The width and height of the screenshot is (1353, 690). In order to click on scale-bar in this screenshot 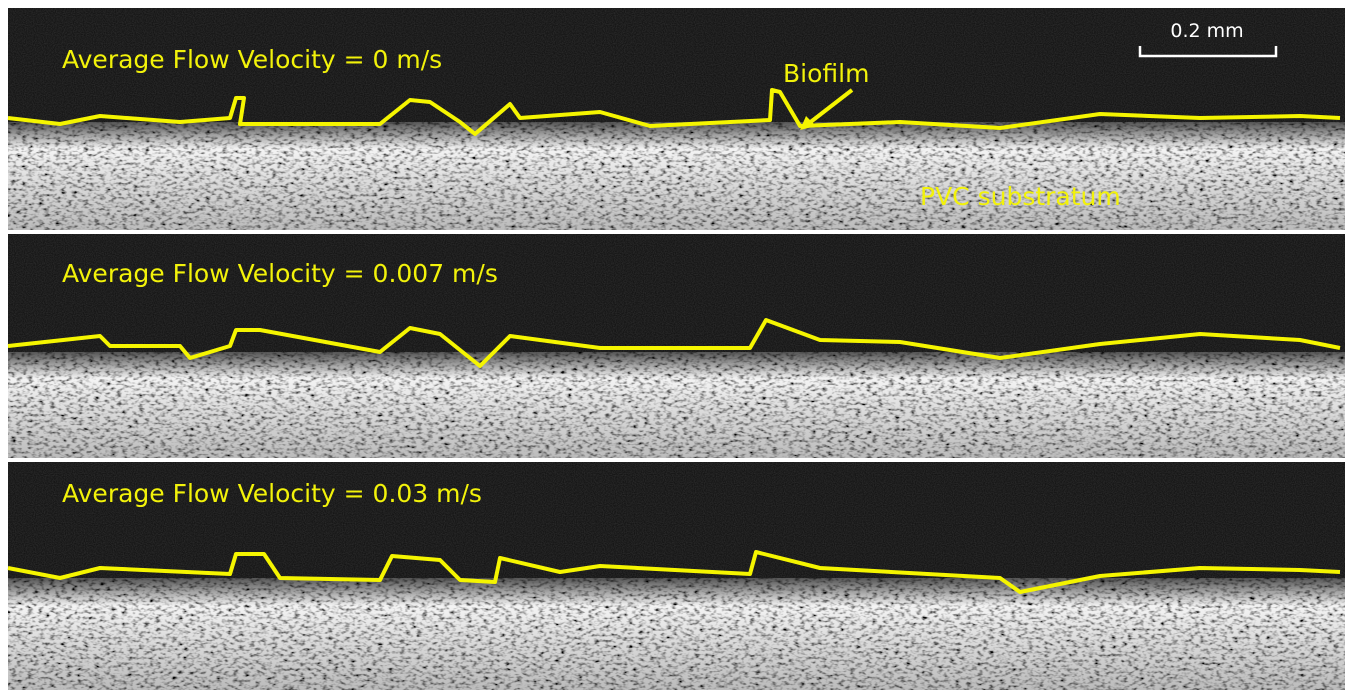, I will do `click(1208, 52)`.